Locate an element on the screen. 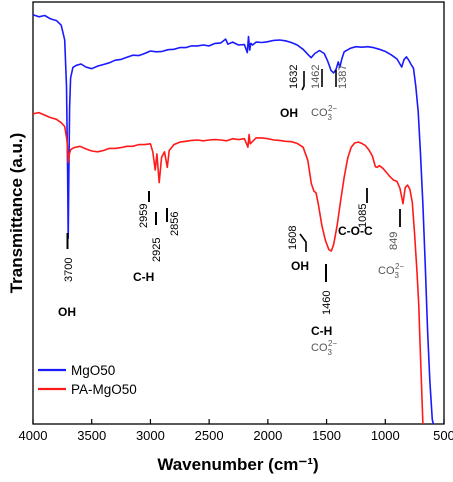 Image resolution: width=453 pixels, height=482 pixels. x-tick-label: 1500 is located at coordinates (326, 435).